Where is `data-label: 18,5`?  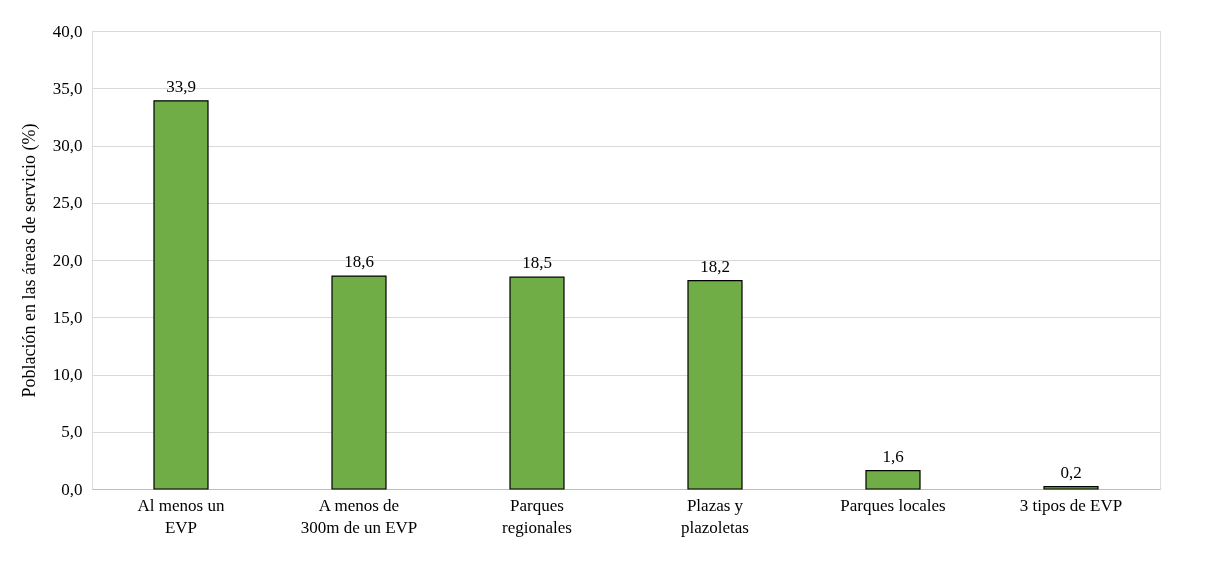 data-label: 18,5 is located at coordinates (537, 263).